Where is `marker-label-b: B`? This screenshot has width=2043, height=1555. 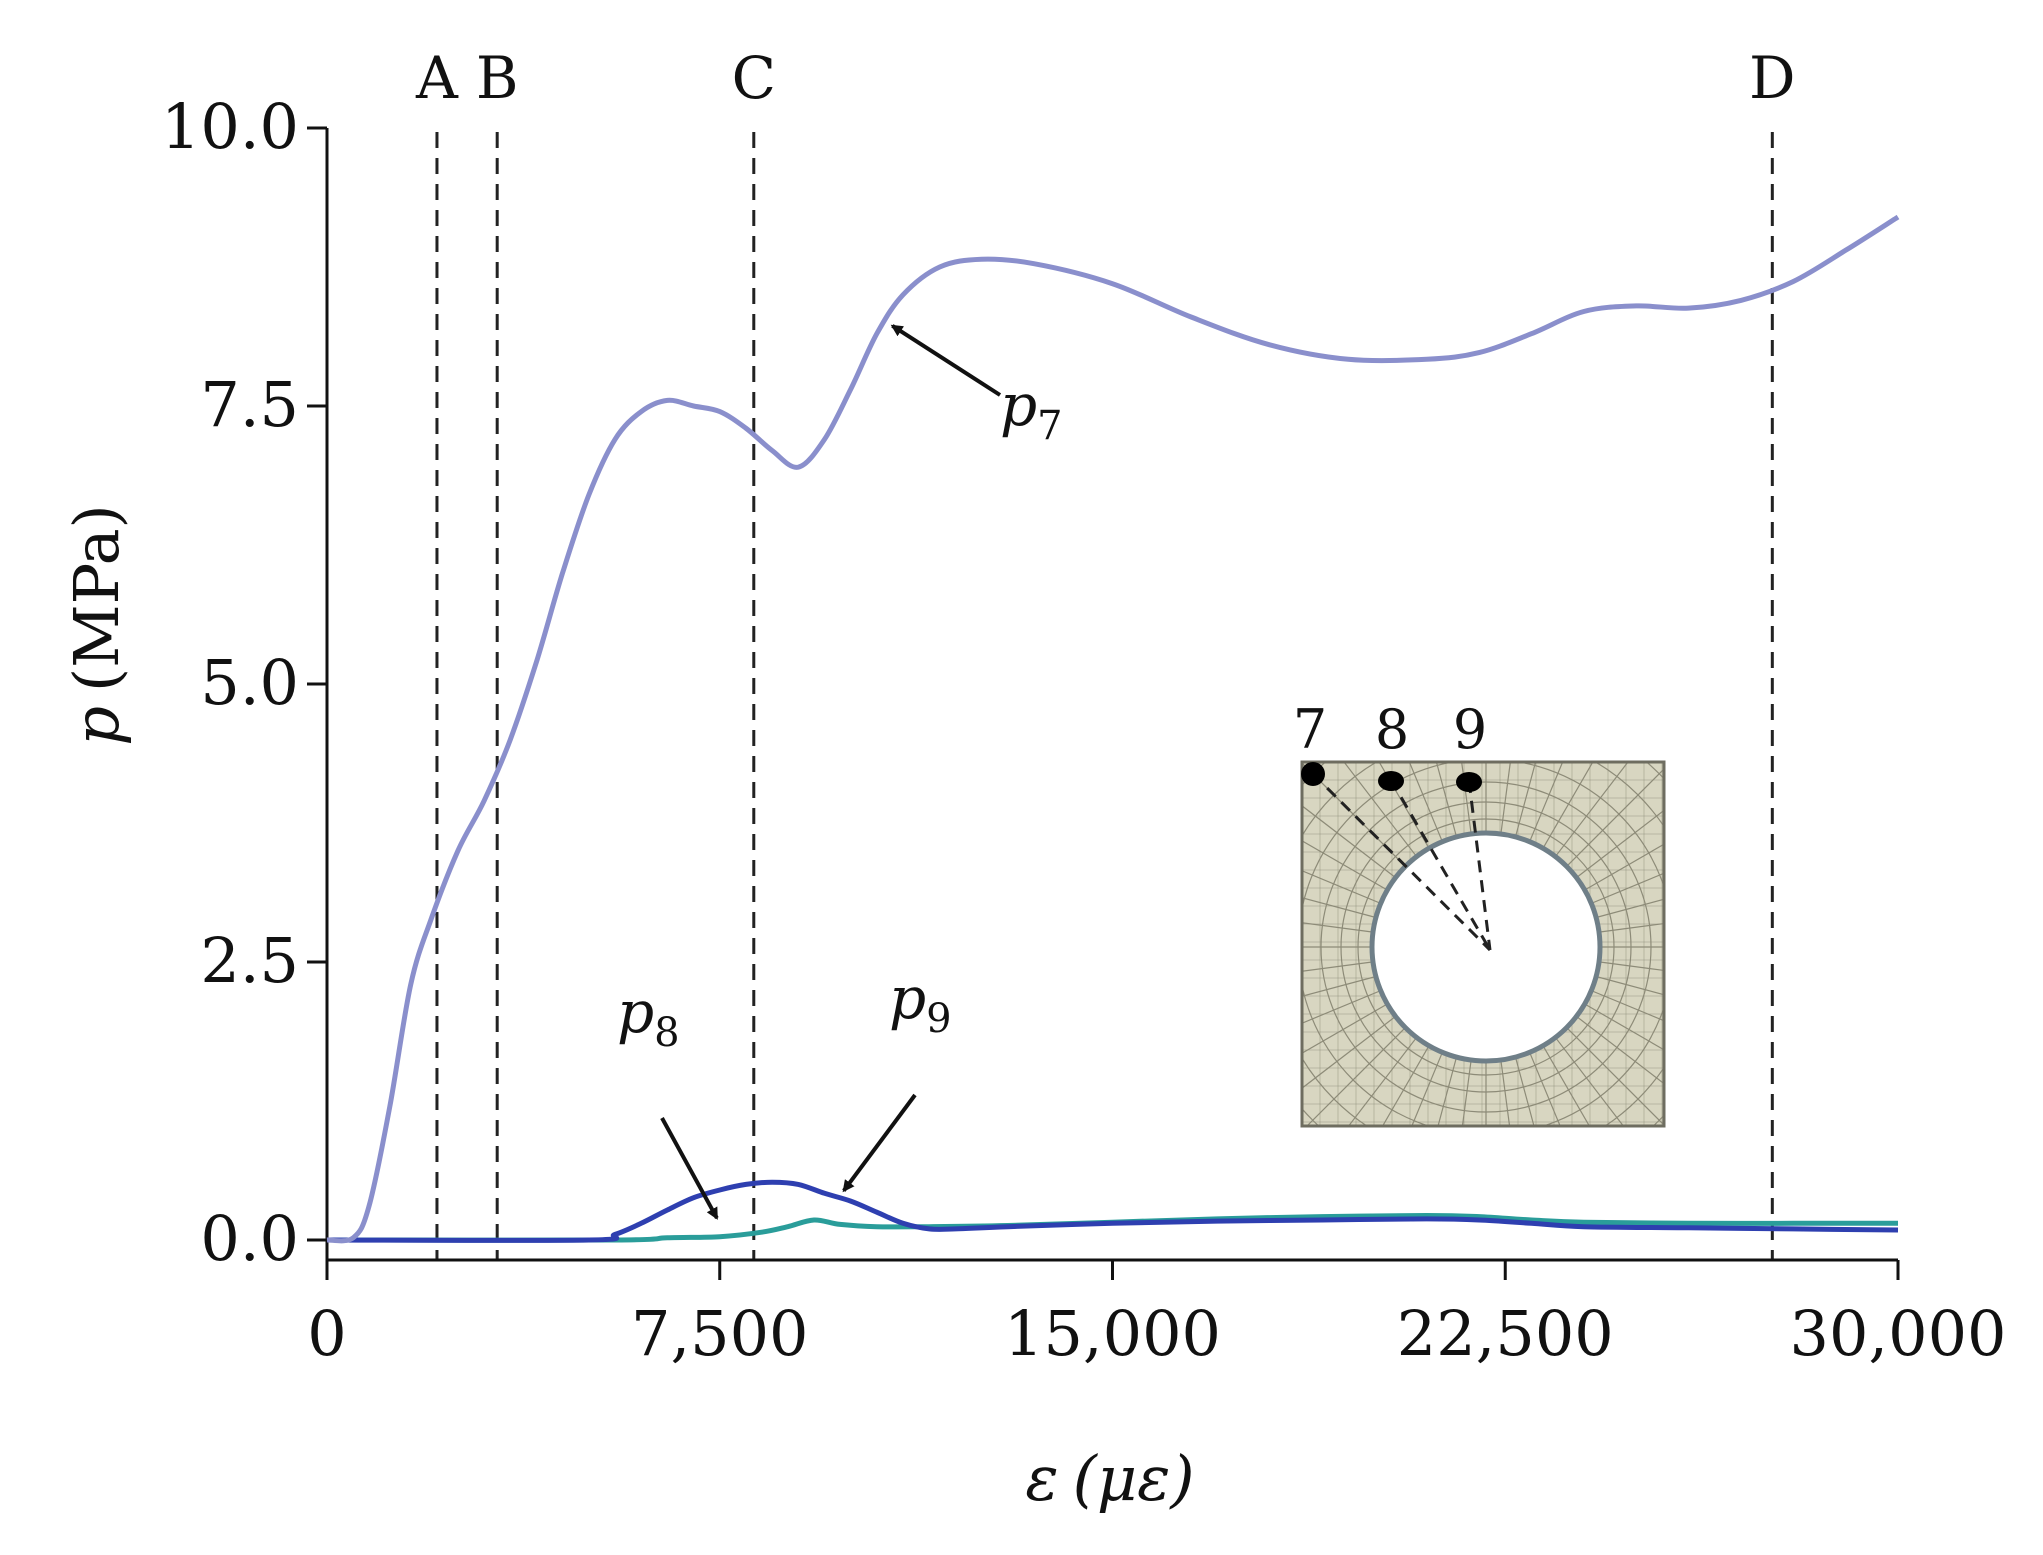
marker-label-b: B is located at coordinates (497, 78).